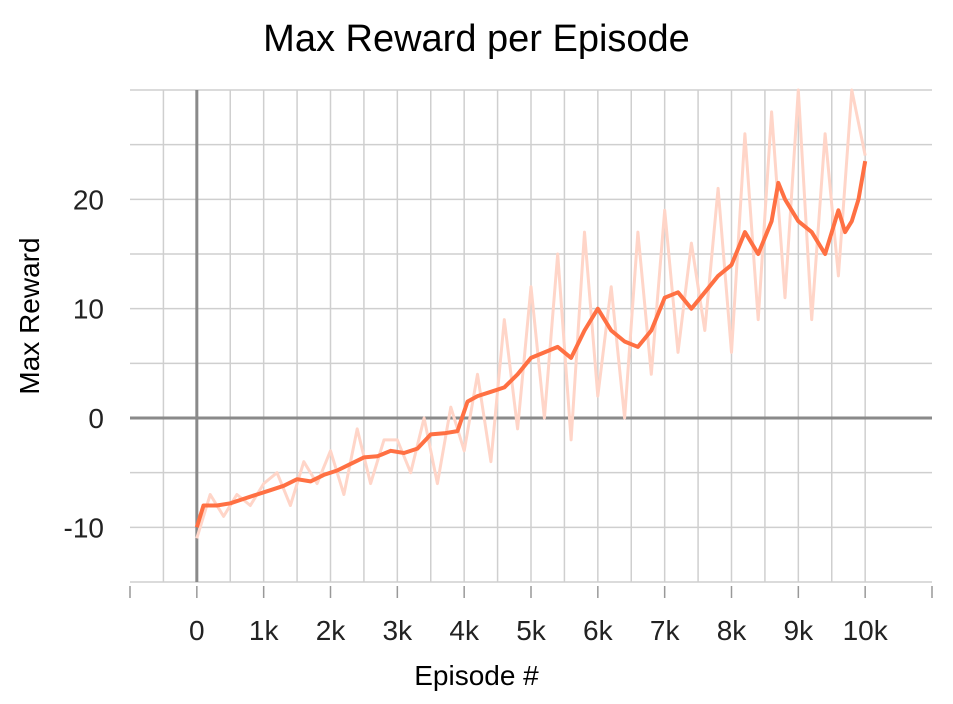 This screenshot has width=953, height=704. What do you see at coordinates (264, 630) in the screenshot?
I see `x-tick-label: 1k` at bounding box center [264, 630].